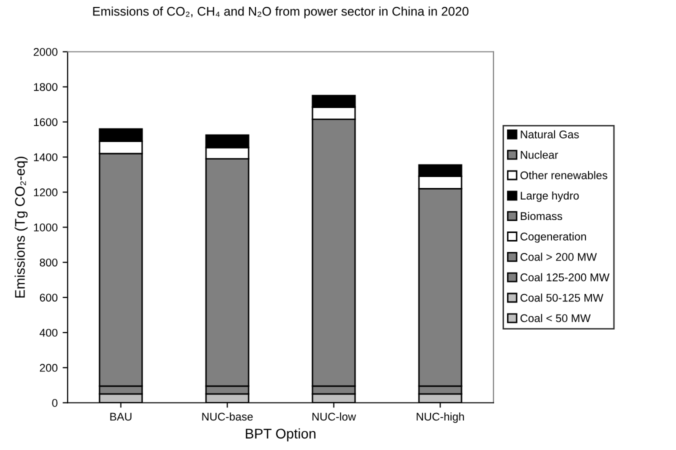 The height and width of the screenshot is (450, 676). I want to click on legend-label: Natural Gas, so click(549, 134).